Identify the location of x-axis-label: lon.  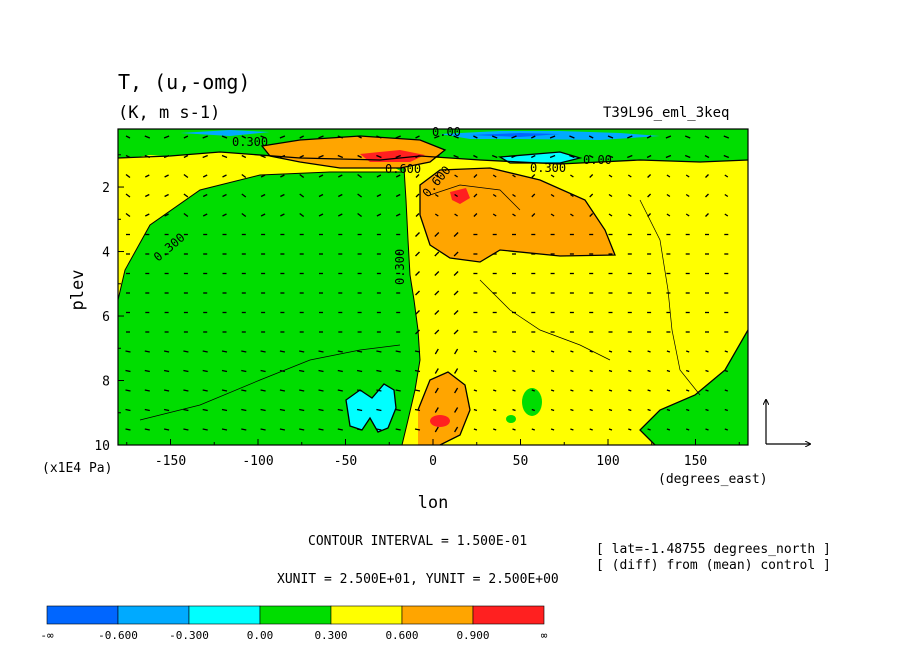
(433, 503).